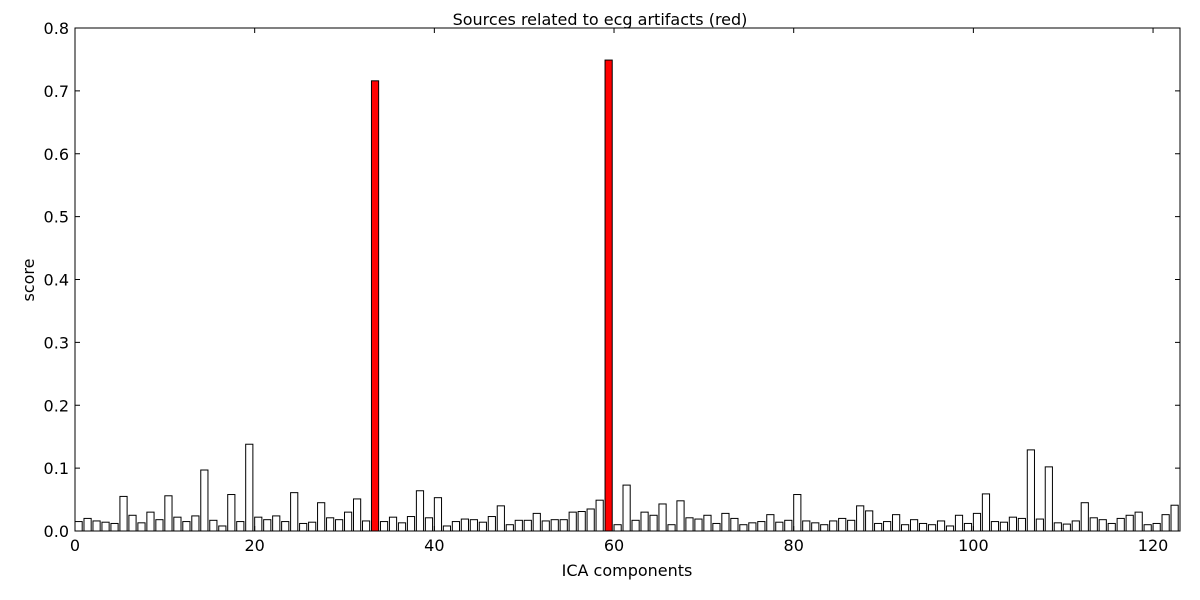 The image size is (1200, 600). What do you see at coordinates (973, 545) in the screenshot?
I see `x-tick-label: 100` at bounding box center [973, 545].